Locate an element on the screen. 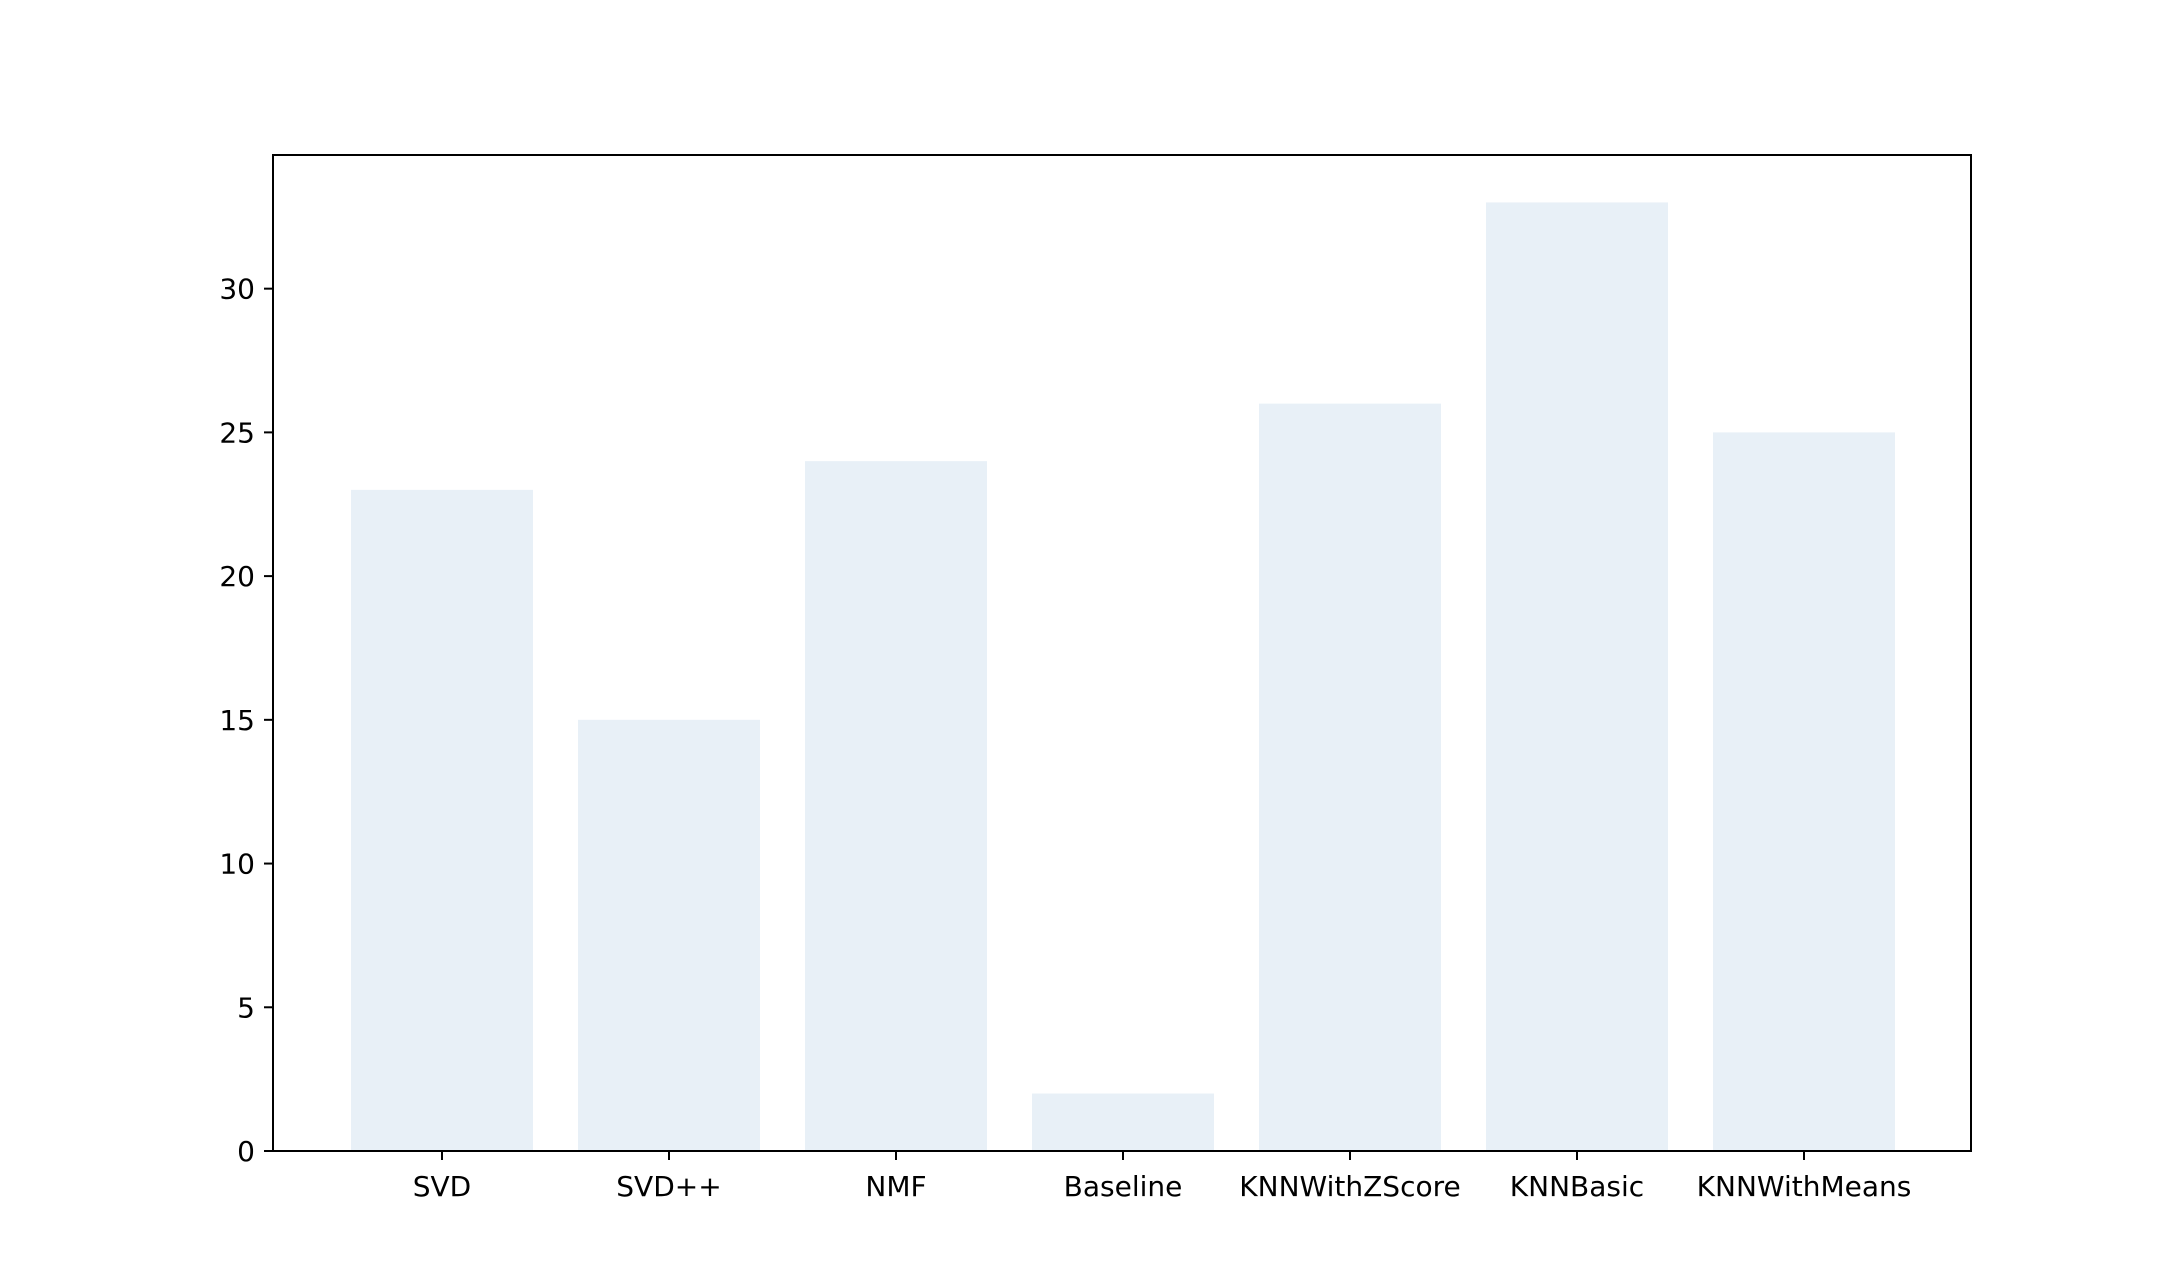 The image size is (2182, 1288). y-axis: 0 5 10 15 20 25 30 is located at coordinates (246, 720).